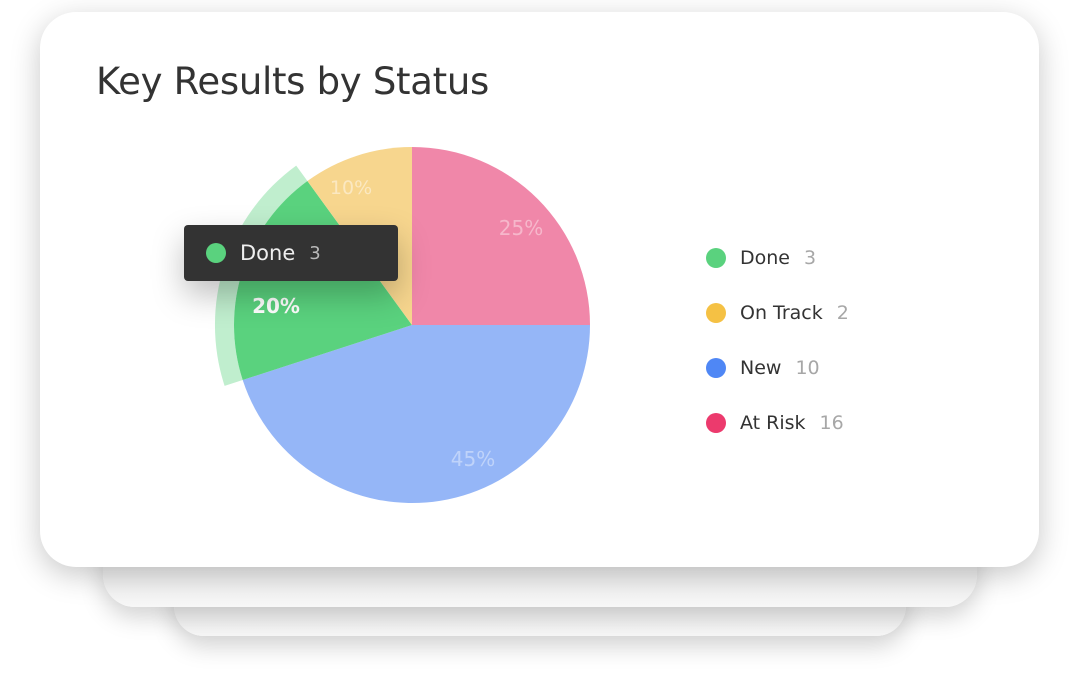 The image size is (1080, 677). What do you see at coordinates (781, 312) in the screenshot?
I see `legend-label: On Track` at bounding box center [781, 312].